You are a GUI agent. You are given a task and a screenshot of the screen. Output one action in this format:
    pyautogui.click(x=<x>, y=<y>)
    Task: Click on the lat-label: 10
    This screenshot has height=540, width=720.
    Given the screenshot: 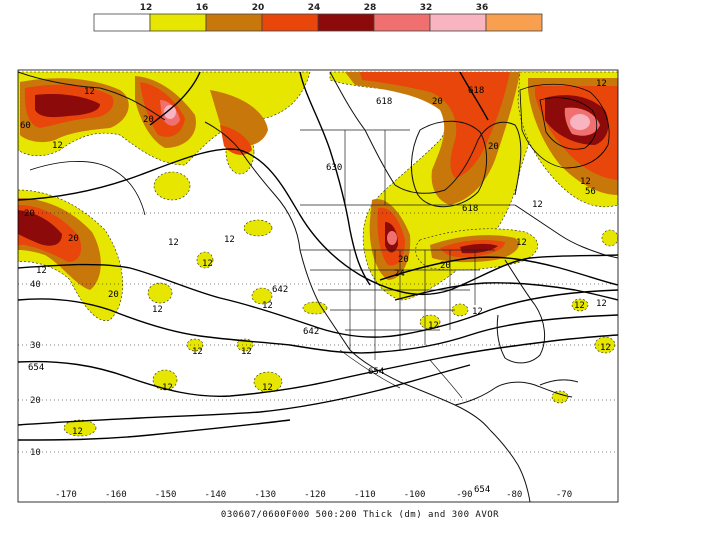 What is the action you would take?
    pyautogui.click(x=35, y=453)
    